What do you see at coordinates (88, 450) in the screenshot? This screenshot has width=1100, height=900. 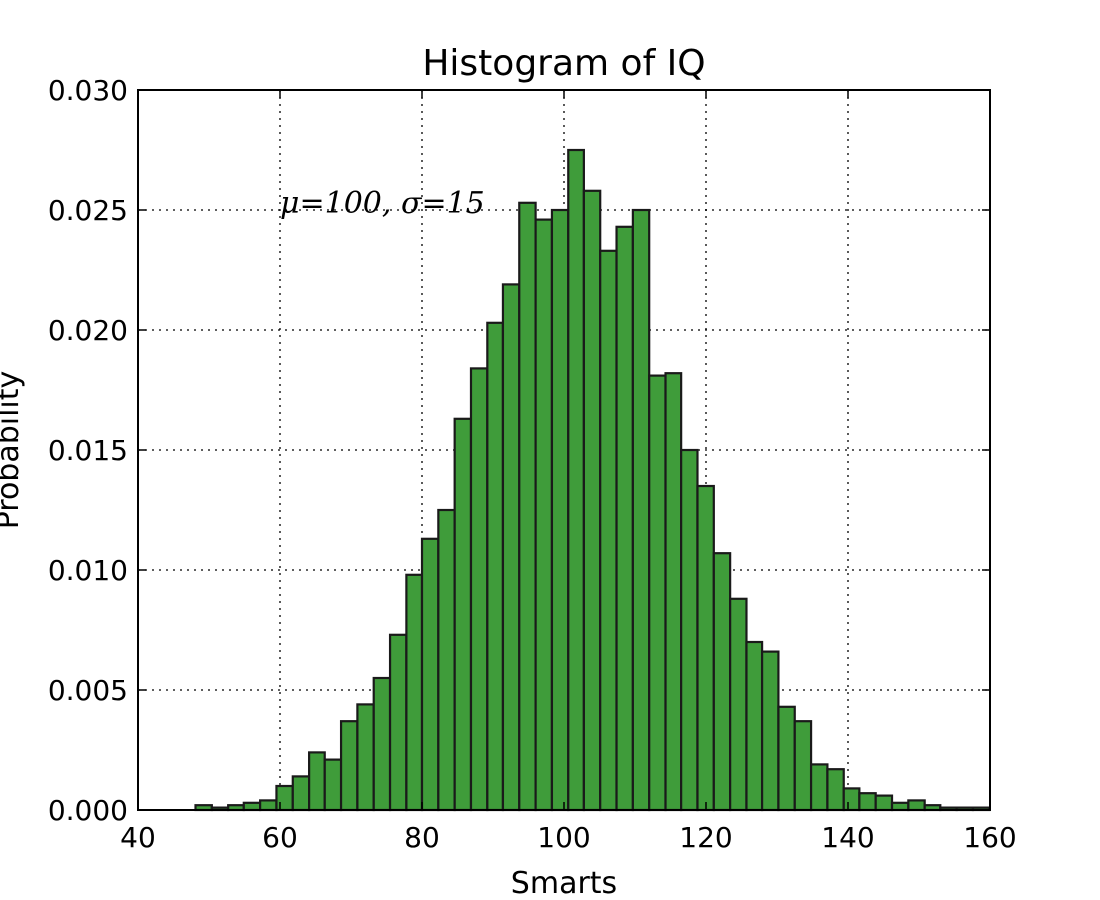 I see `y-tick-label: 0.015` at bounding box center [88, 450].